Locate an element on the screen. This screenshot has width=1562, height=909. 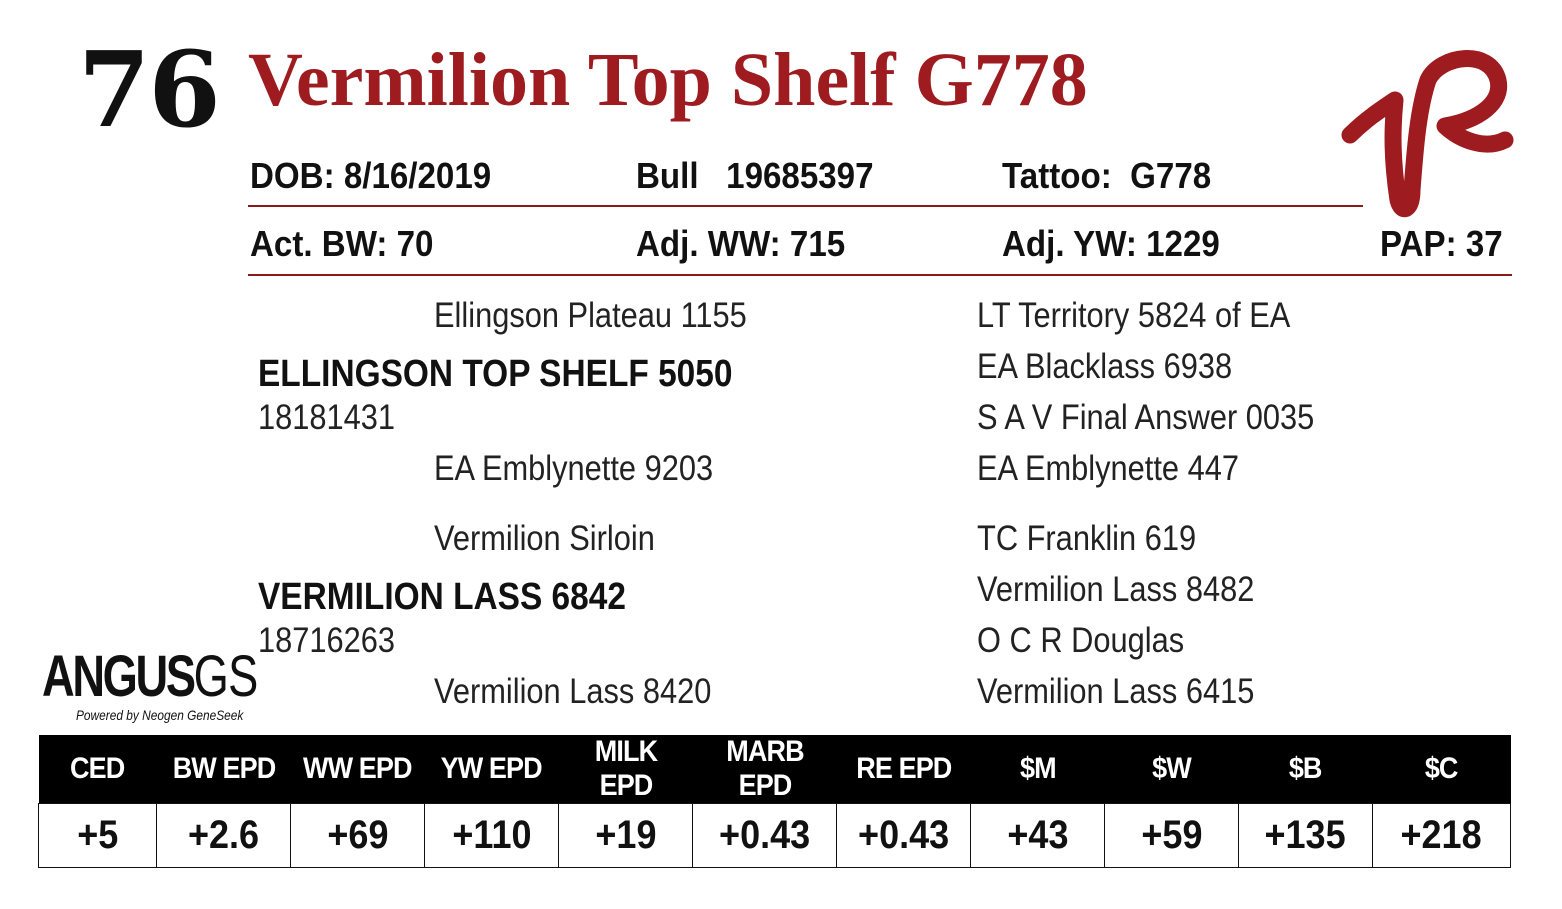
dob: DOB: 8/16/2019 is located at coordinates (371, 175).